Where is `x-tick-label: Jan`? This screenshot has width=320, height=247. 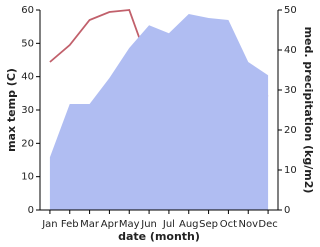
x-tick-label: Jan is located at coordinates (49, 224).